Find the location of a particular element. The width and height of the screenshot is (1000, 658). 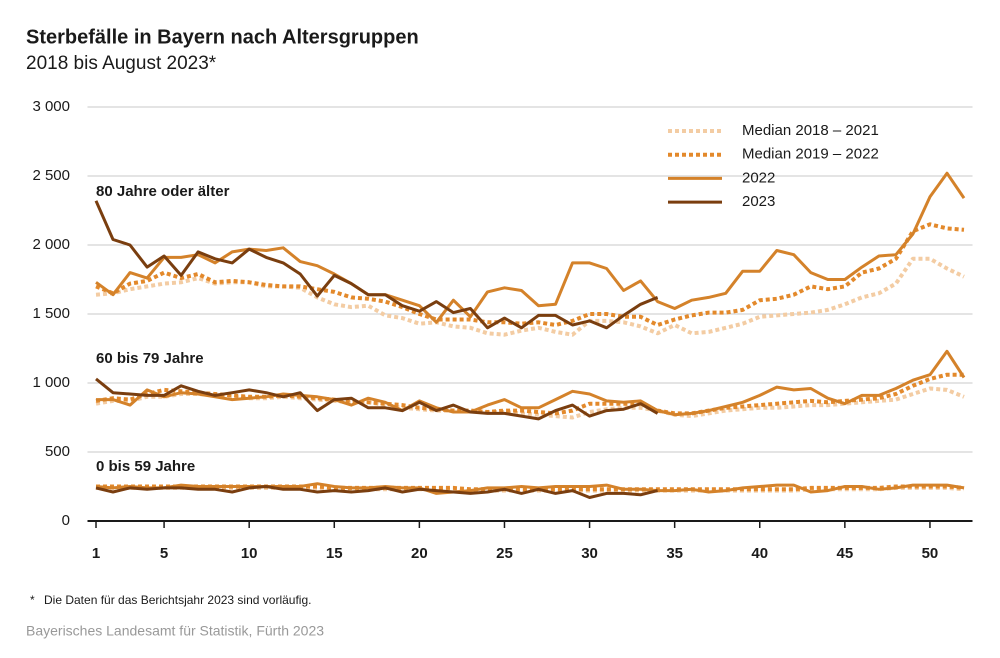

y-tick-label: 1 500 is located at coordinates (51, 313).